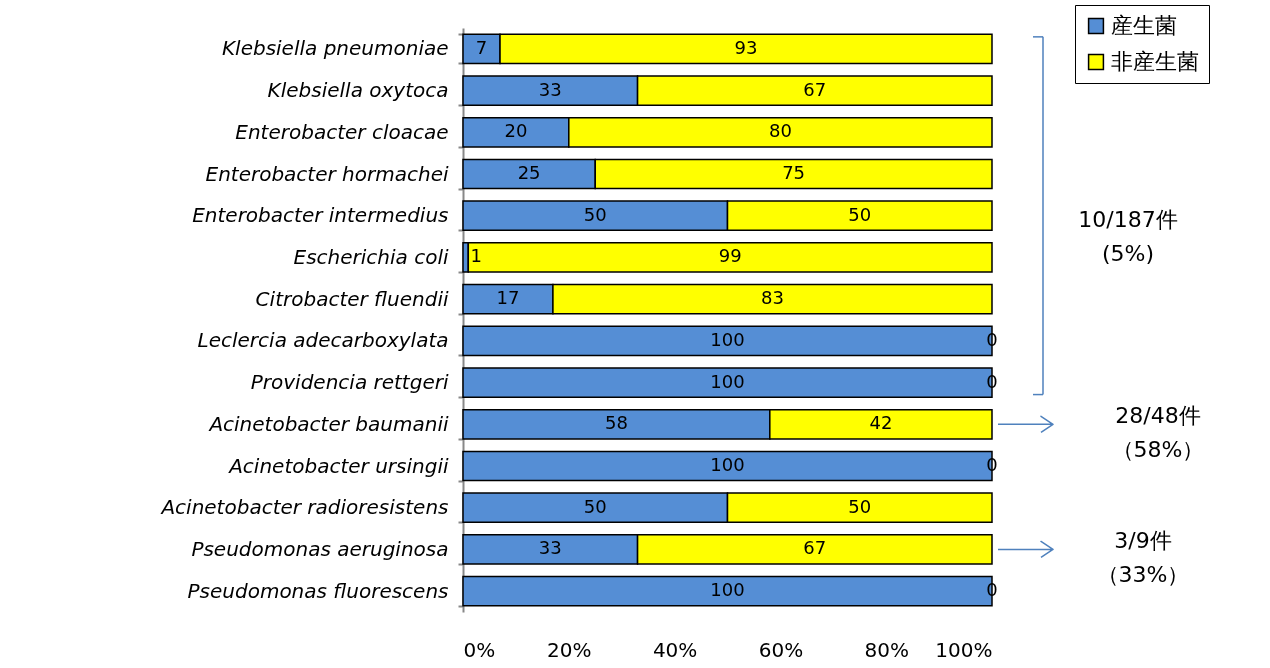 This screenshot has width=1270, height=668. Describe the element at coordinates (481, 47) in the screenshot. I see `data-label: 7` at that location.